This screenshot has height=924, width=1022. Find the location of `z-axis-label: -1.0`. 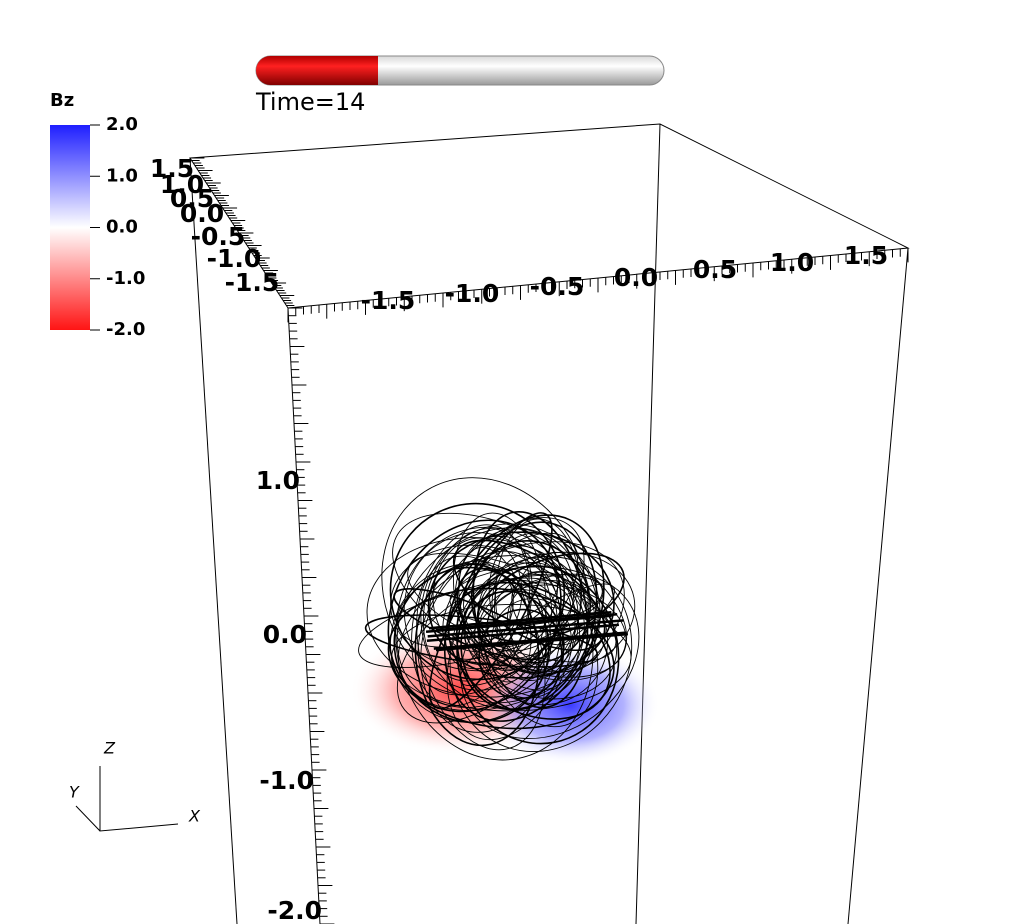

z-axis-label: -1.0 is located at coordinates (286, 780).